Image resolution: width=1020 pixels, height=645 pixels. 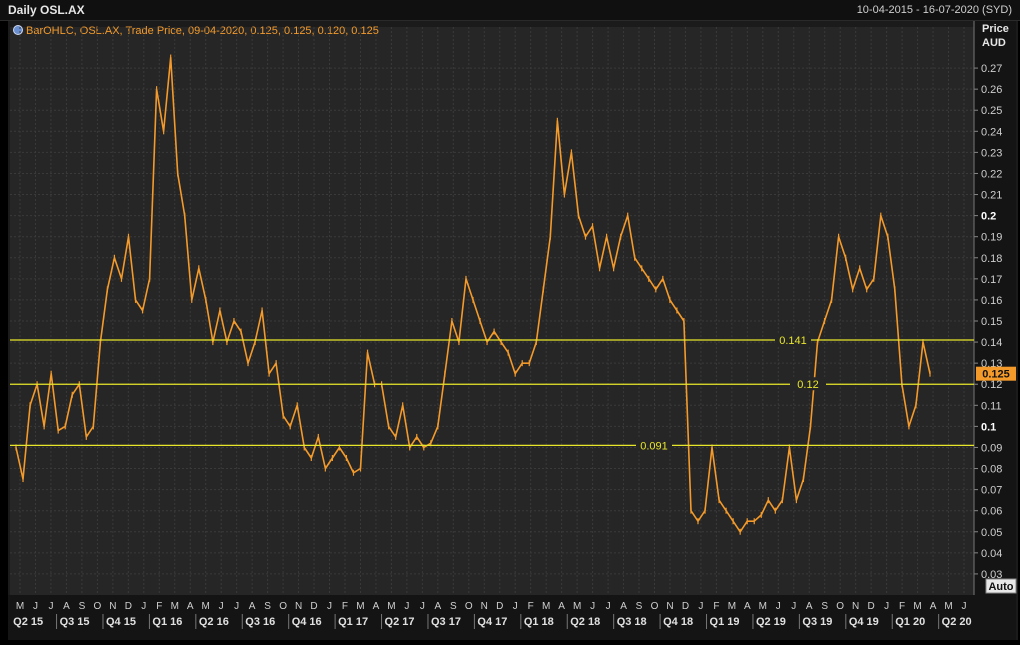 I want to click on y-tick-label: 0.24, so click(x=991, y=132).